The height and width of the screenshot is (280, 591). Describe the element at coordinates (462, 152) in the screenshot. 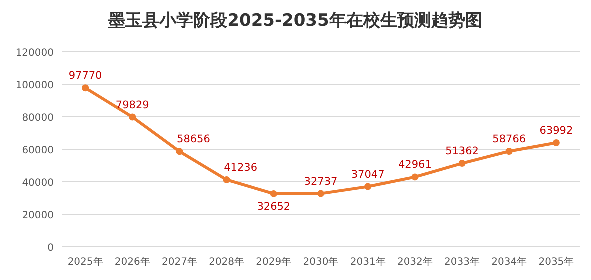

I see `data-label: 51362` at that location.